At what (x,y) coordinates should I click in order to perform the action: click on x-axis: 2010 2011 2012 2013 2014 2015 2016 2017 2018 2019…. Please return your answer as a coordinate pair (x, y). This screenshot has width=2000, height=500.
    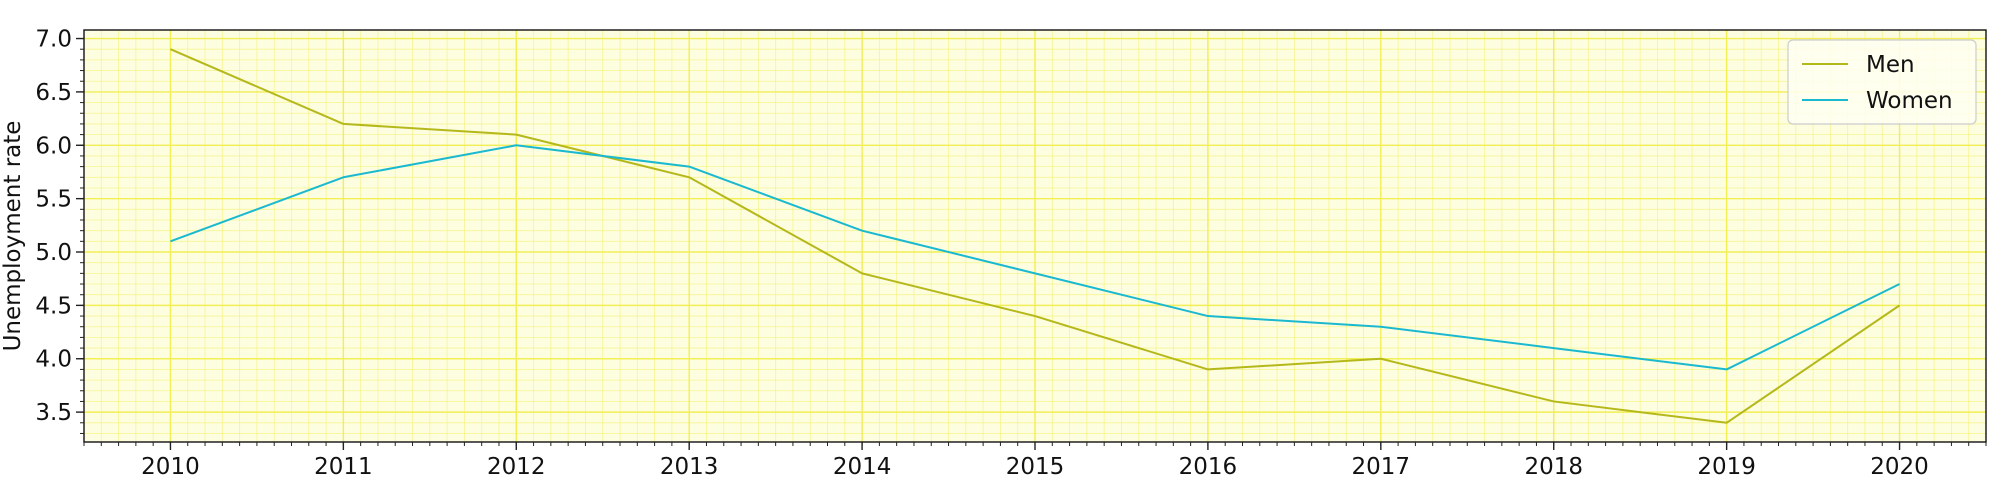
    Looking at the image, I should click on (1035, 461).